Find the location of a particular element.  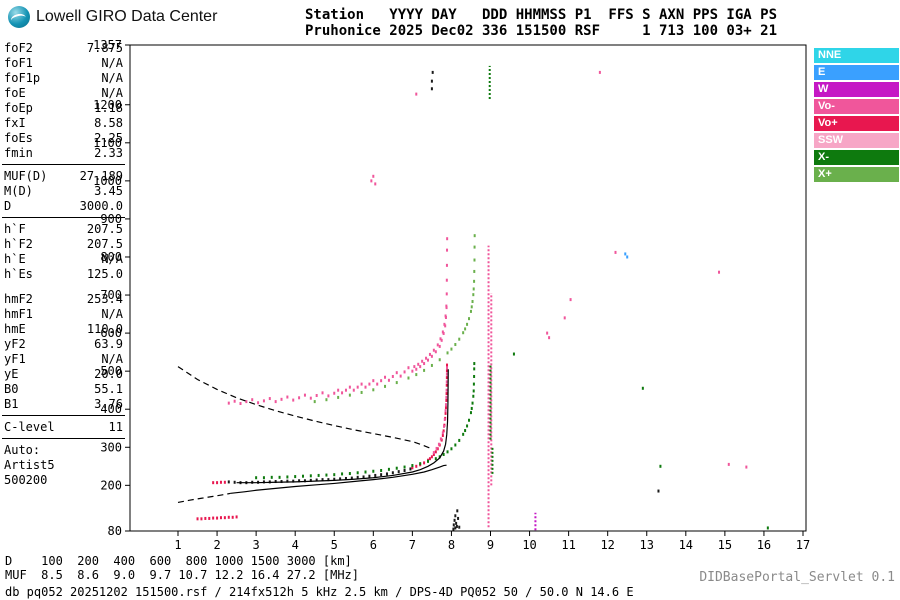

svg-text: 1357 is located at coordinates (107, 45).